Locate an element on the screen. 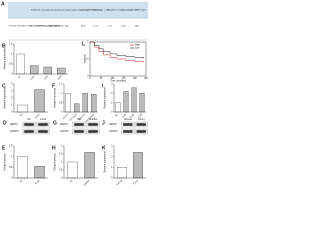  lane-label: NC is located at coordinates (79, 119).